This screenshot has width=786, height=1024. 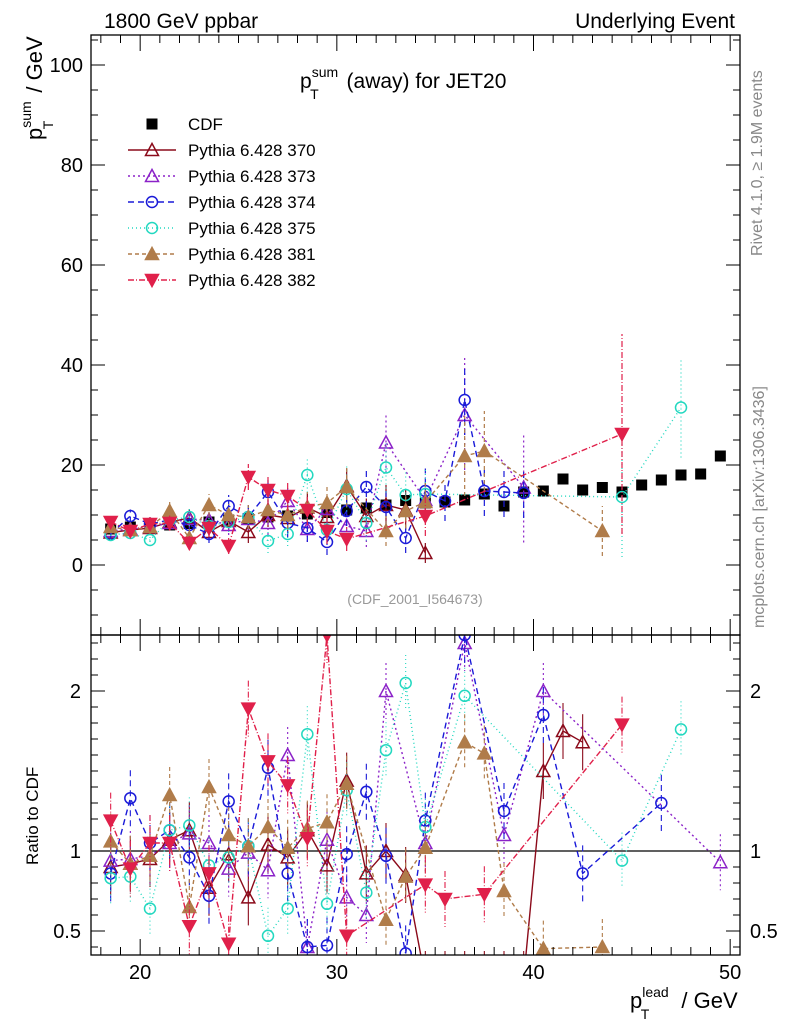 What do you see at coordinates (424, 81) in the screenshot?
I see `title-rest: (away) for JET20` at bounding box center [424, 81].